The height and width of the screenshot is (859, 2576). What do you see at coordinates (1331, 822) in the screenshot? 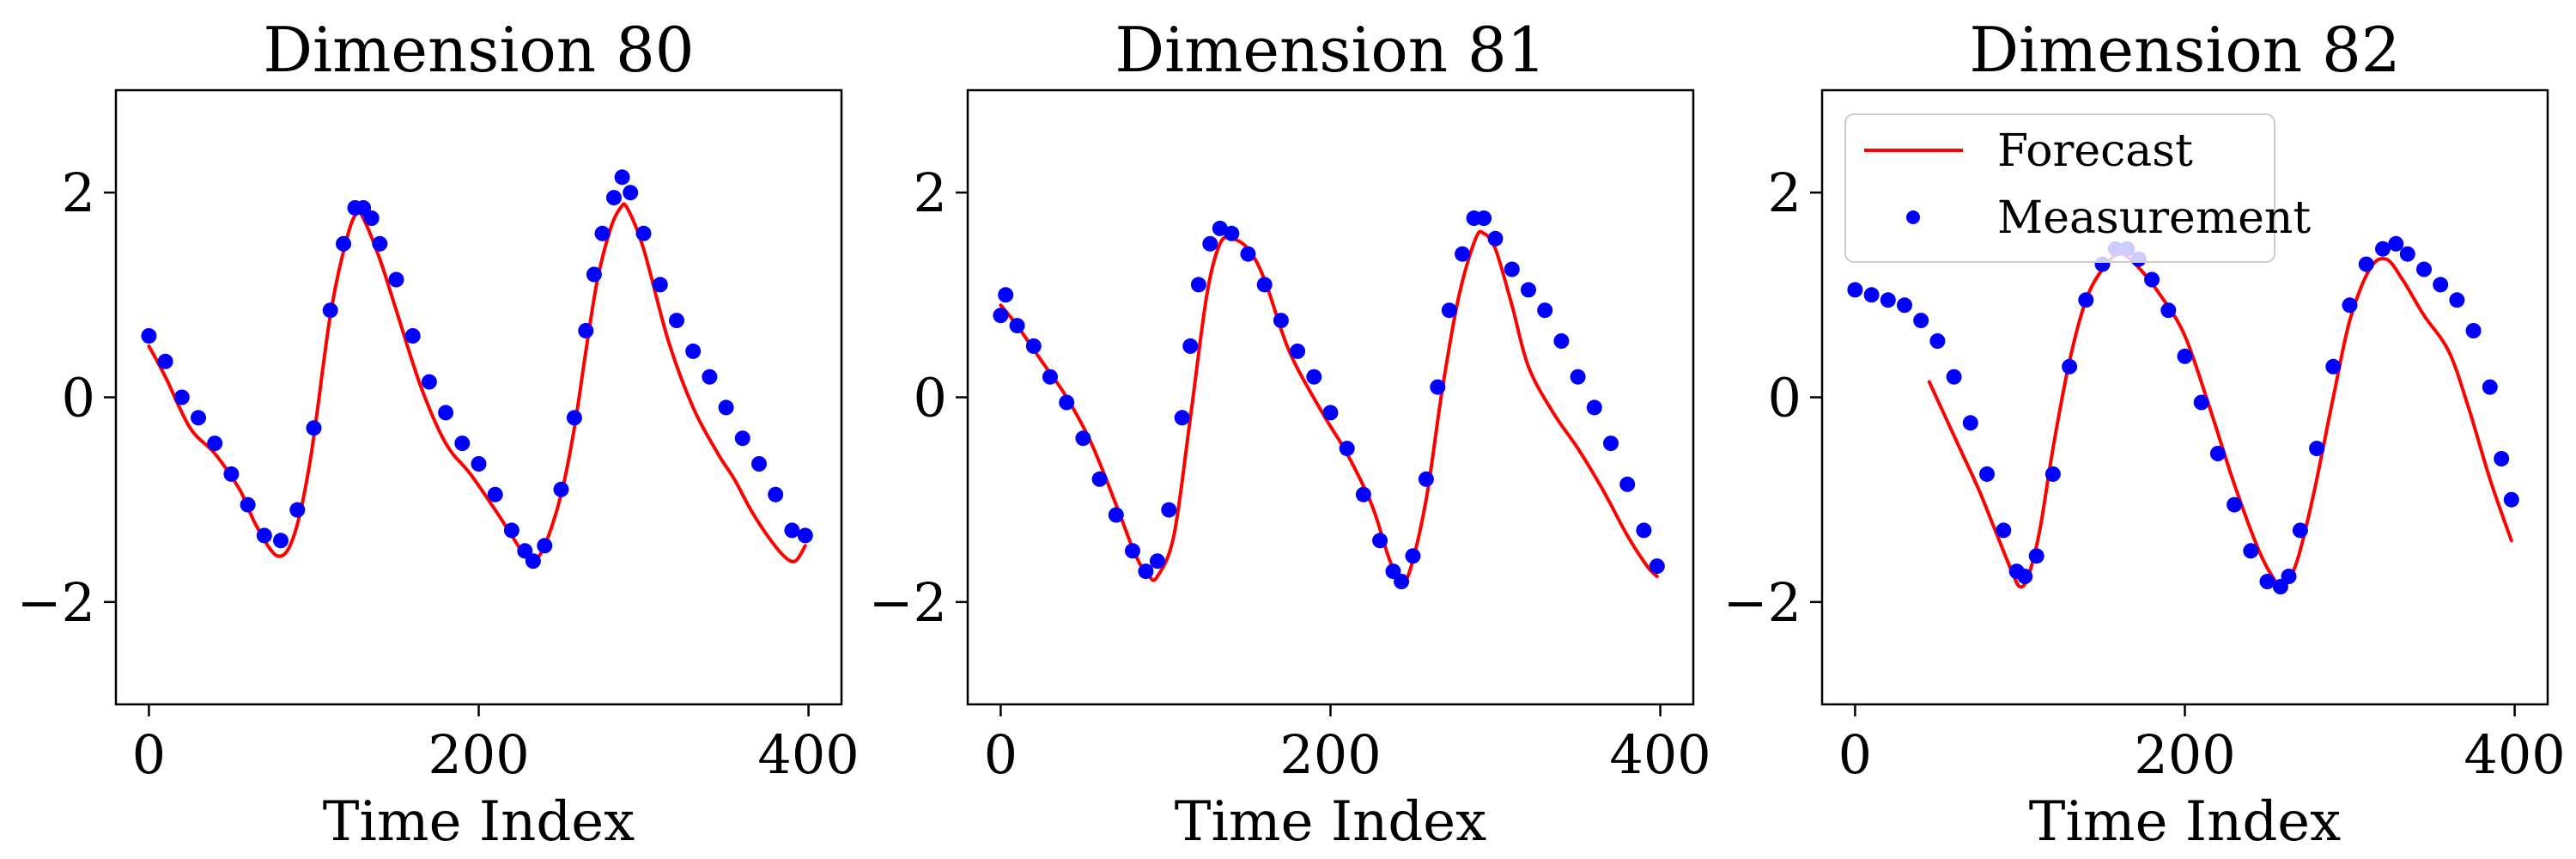
I see `x-axis-label: Time Index` at bounding box center [1331, 822].